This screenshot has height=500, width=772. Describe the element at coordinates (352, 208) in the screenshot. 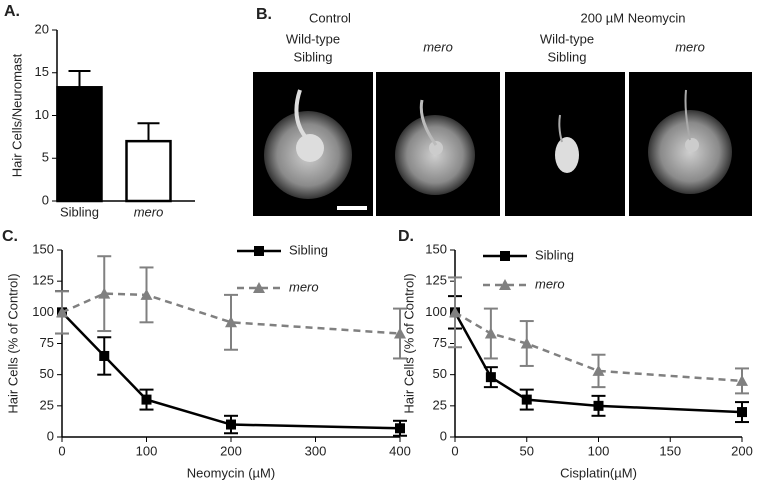

I see `scale-bar` at that location.